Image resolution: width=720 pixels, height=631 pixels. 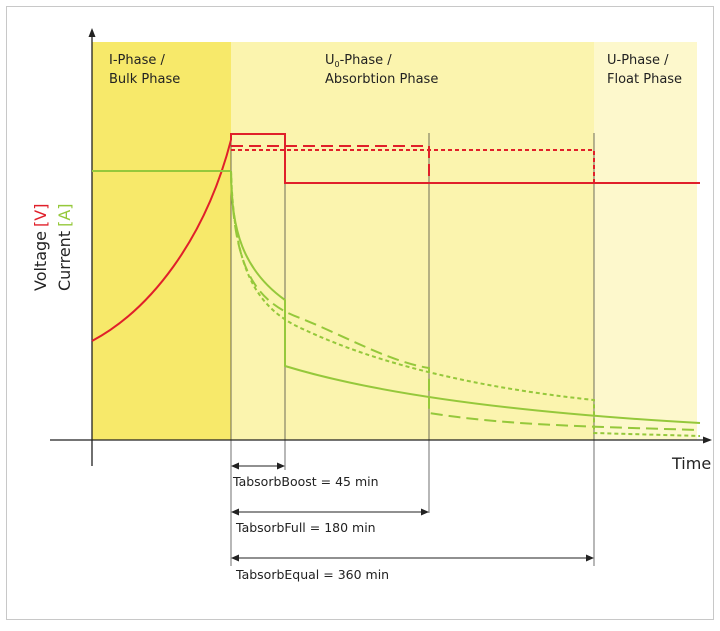 What do you see at coordinates (144, 79) in the screenshot?
I see `bulk-phase-label-line2: Bulk Phase` at bounding box center [144, 79].